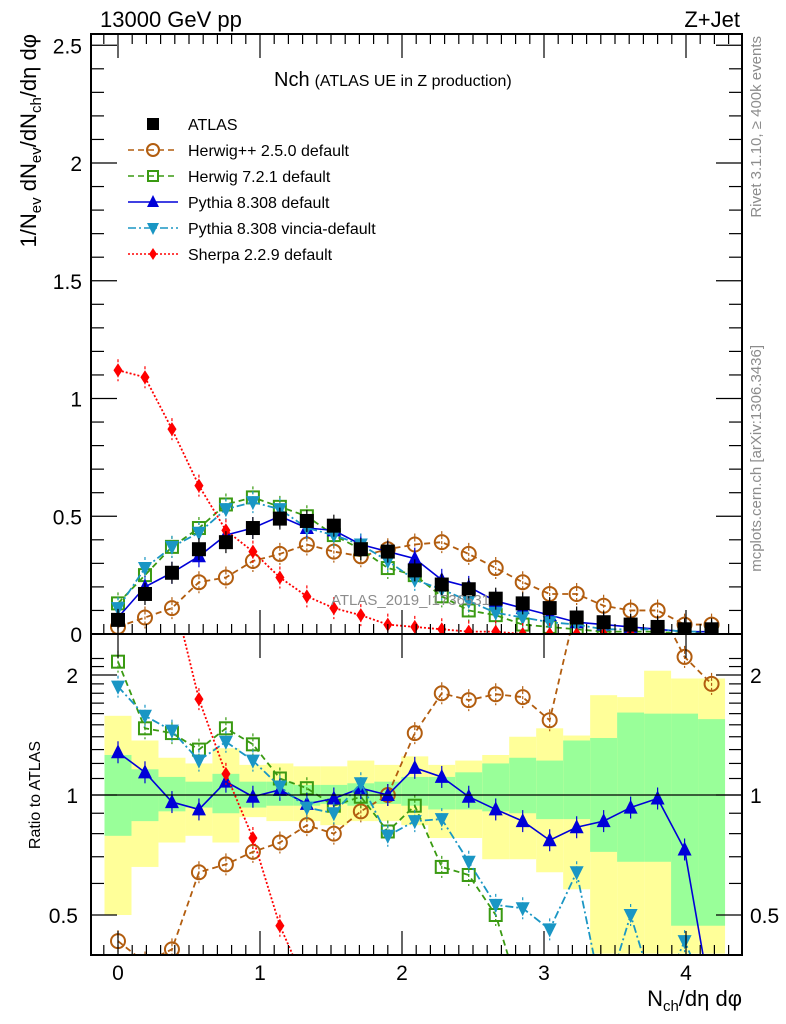 The height and width of the screenshot is (1024, 786). I want to click on main-series-atlas, so click(415, 570).